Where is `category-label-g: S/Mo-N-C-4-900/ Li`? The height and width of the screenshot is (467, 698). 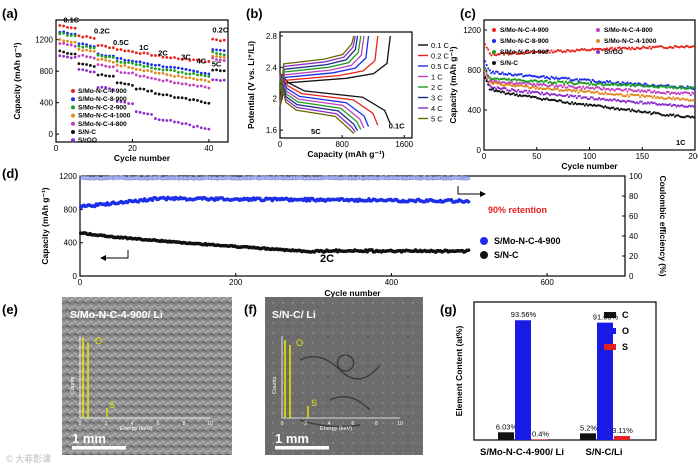 category-label-g: S/Mo-N-C-4-900/ Li is located at coordinates (522, 452).